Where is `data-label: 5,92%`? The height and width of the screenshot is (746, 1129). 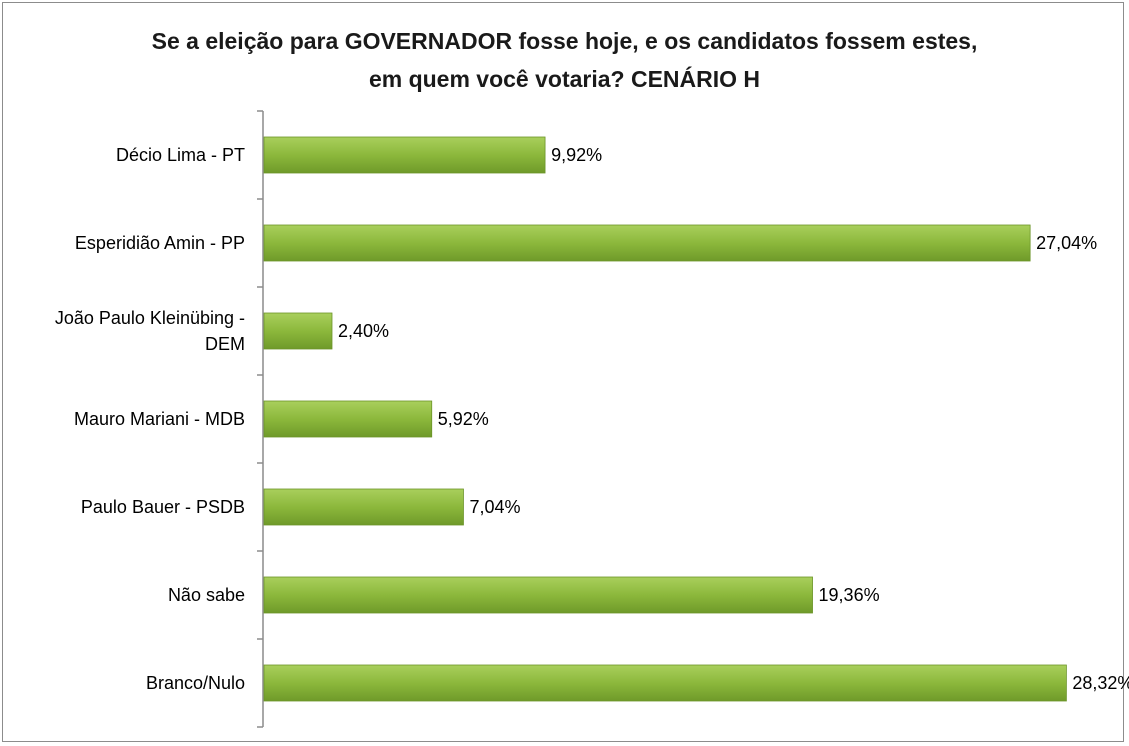
data-label: 5,92% is located at coordinates (463, 419).